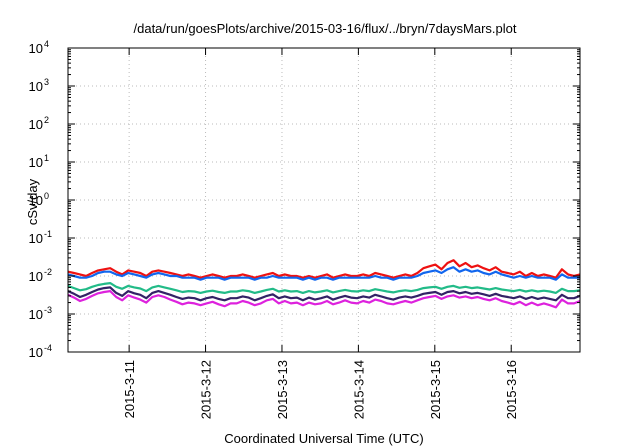 This screenshot has width=640, height=448. I want to click on y-tick-label-exponent: 1, so click(46, 158).